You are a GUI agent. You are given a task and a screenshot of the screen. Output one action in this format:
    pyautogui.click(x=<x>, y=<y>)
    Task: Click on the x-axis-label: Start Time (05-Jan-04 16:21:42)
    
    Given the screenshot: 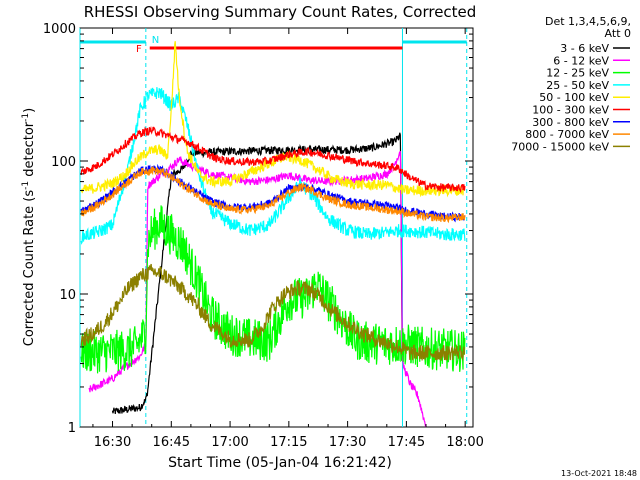 What is the action you would take?
    pyautogui.click(x=280, y=463)
    